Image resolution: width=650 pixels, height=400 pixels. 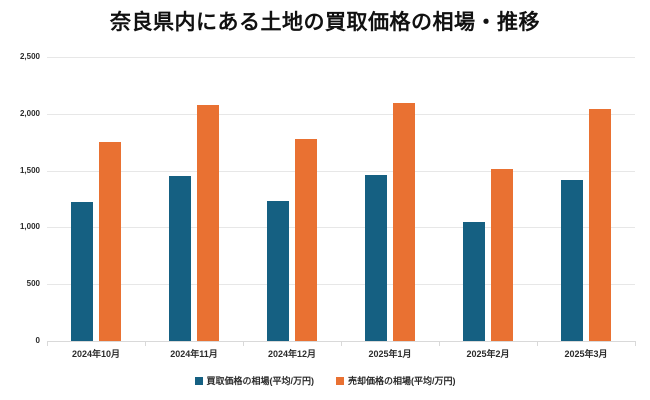 What do you see at coordinates (260, 381) in the screenshot?
I see `legend-label: 買取価格の相場(平均/万円)` at bounding box center [260, 381].